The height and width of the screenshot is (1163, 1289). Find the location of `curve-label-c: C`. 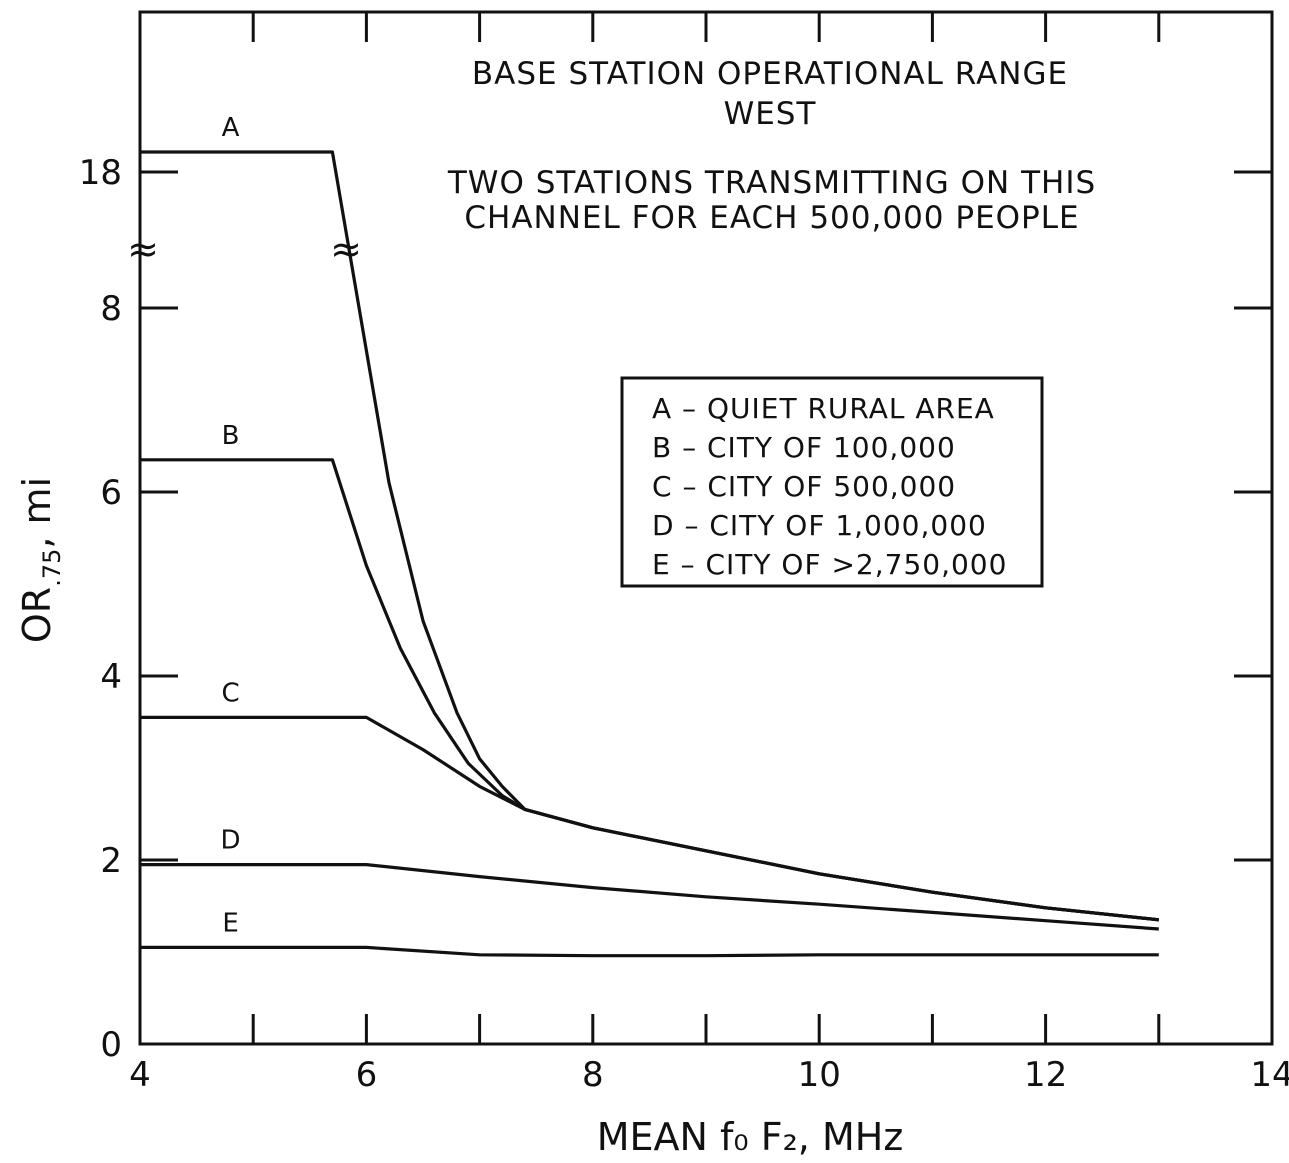

curve-label-c: C is located at coordinates (230, 693).